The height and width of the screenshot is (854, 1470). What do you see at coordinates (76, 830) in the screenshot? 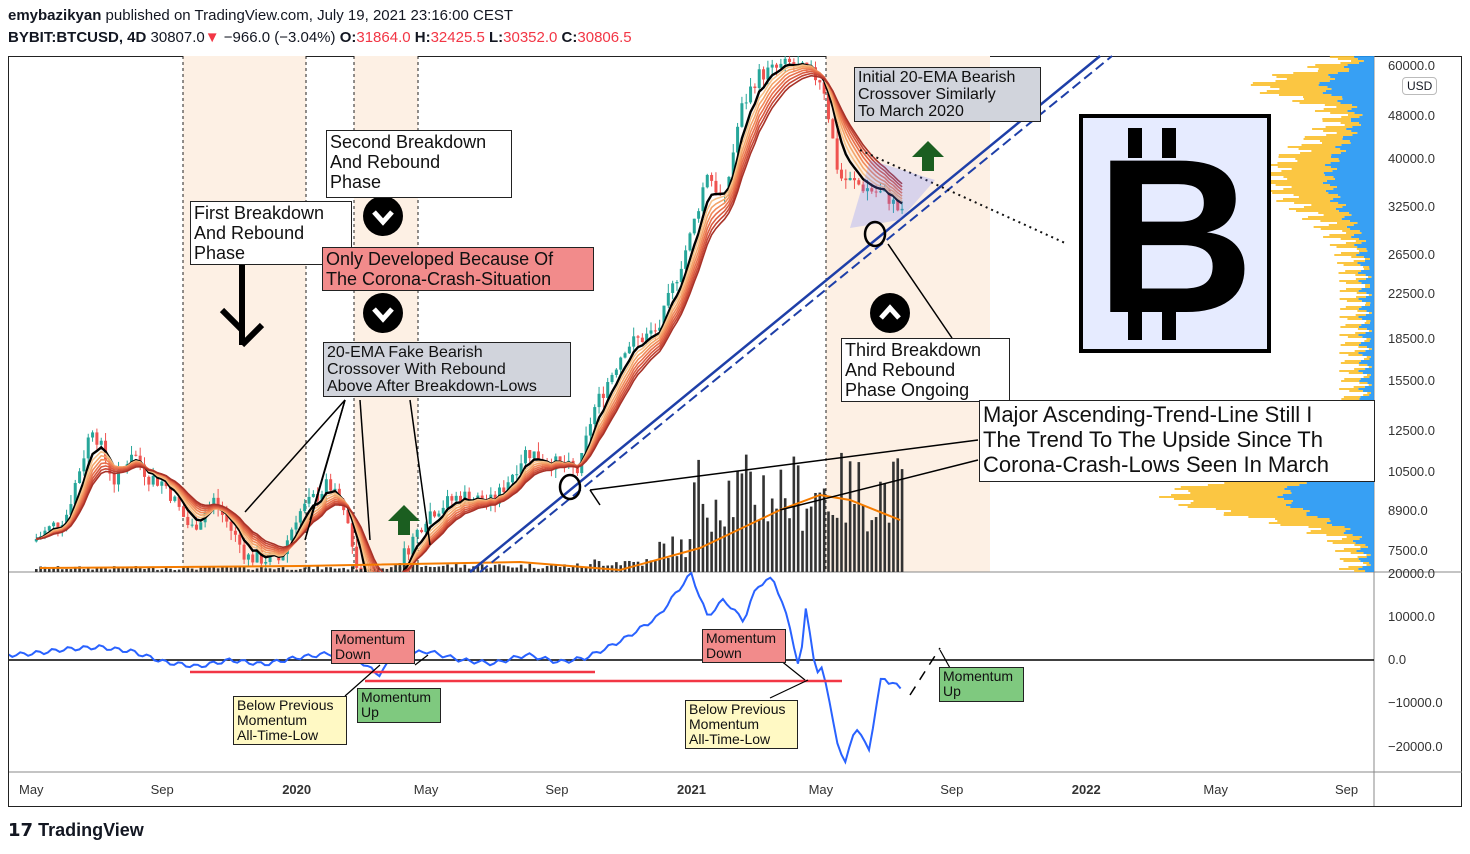
I see `tradingview-logo: 𝟭𝟳 TradingView` at bounding box center [76, 830].